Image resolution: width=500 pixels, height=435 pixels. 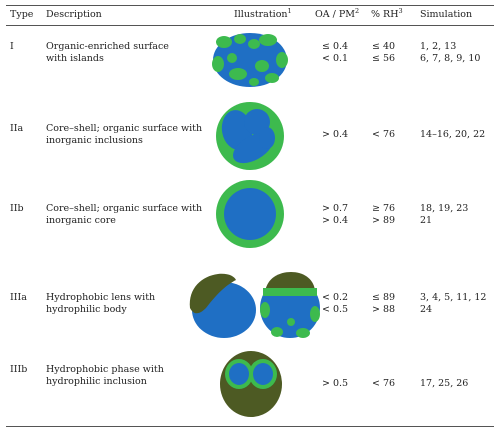 What do you see at coordinates (387, 13) in the screenshot?
I see `header-rh: % RH3` at bounding box center [387, 13].